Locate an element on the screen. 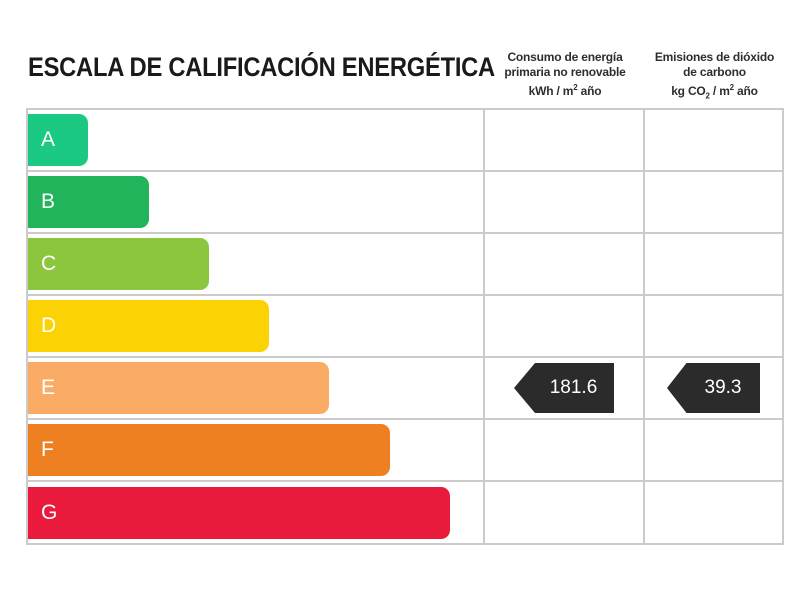 The width and height of the screenshot is (800, 600). bar-cell-c: C is located at coordinates (256, 264).